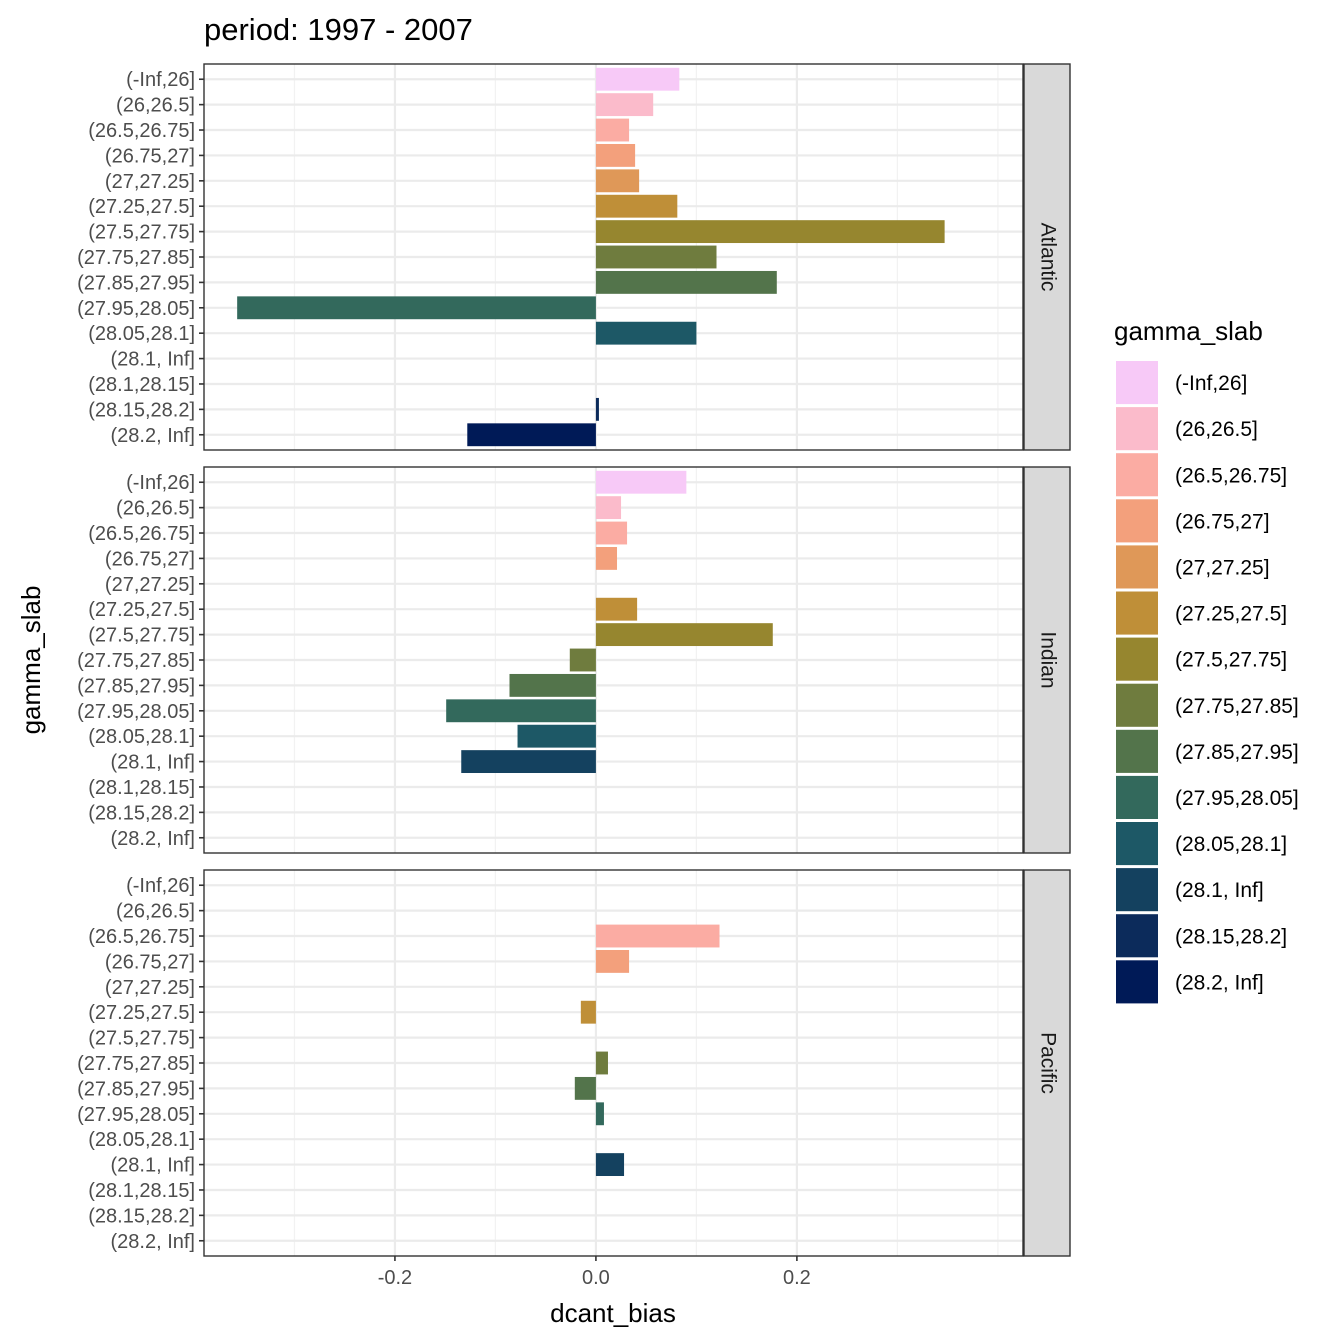  What do you see at coordinates (1188, 331) in the screenshot?
I see `legend-title: gamma_slab` at bounding box center [1188, 331].